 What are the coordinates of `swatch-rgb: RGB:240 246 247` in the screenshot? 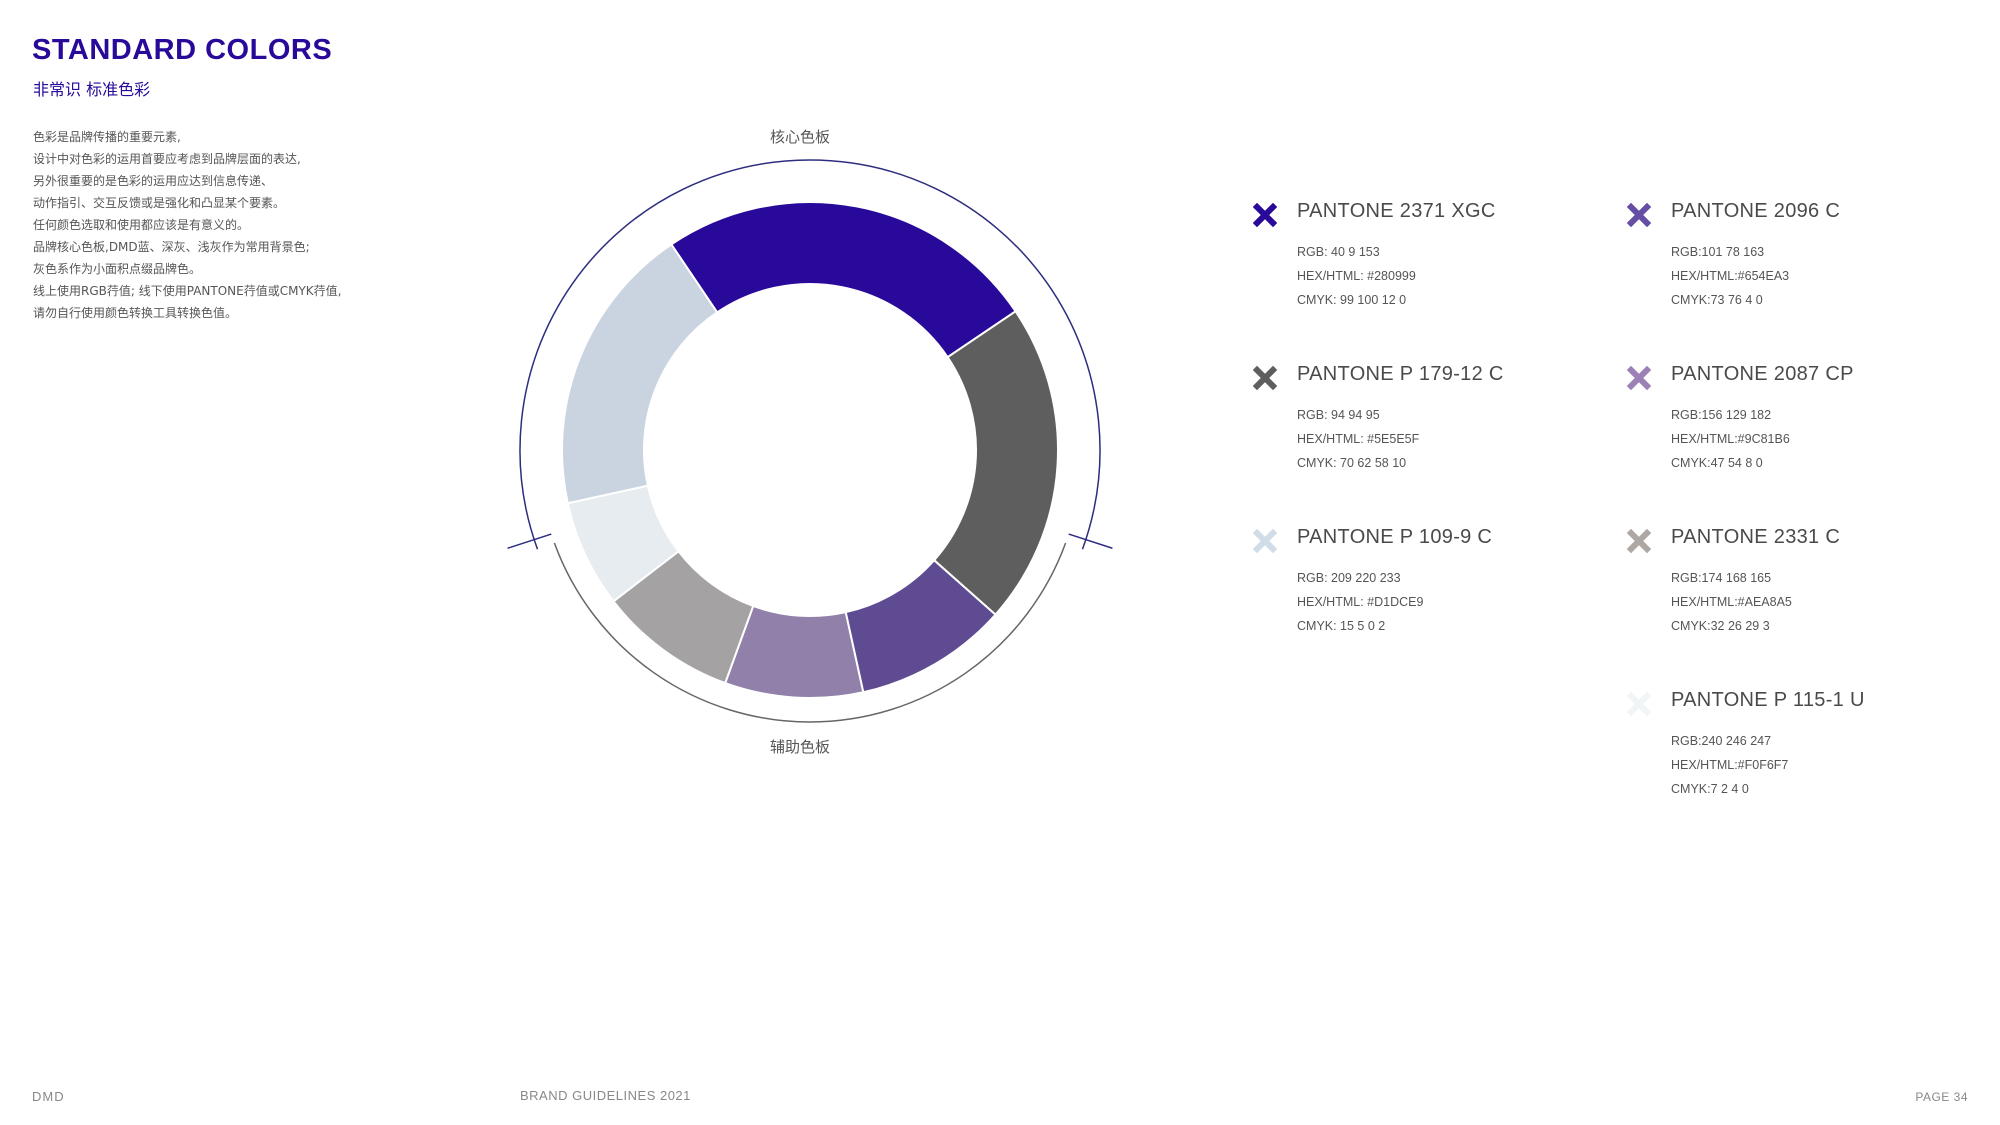 It's located at (1721, 741).